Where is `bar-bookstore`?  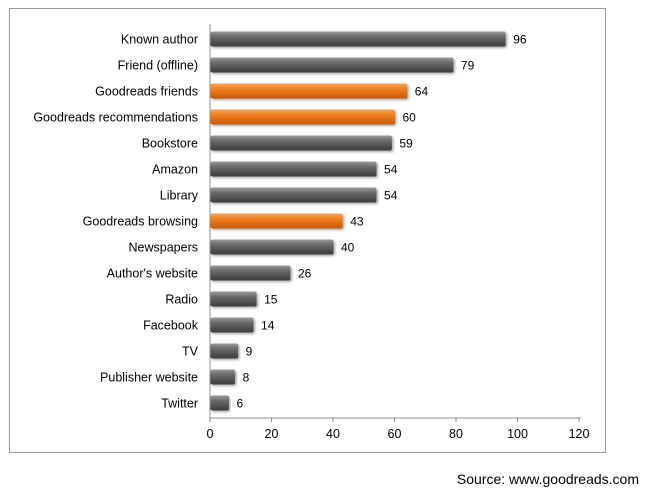 bar-bookstore is located at coordinates (301, 143).